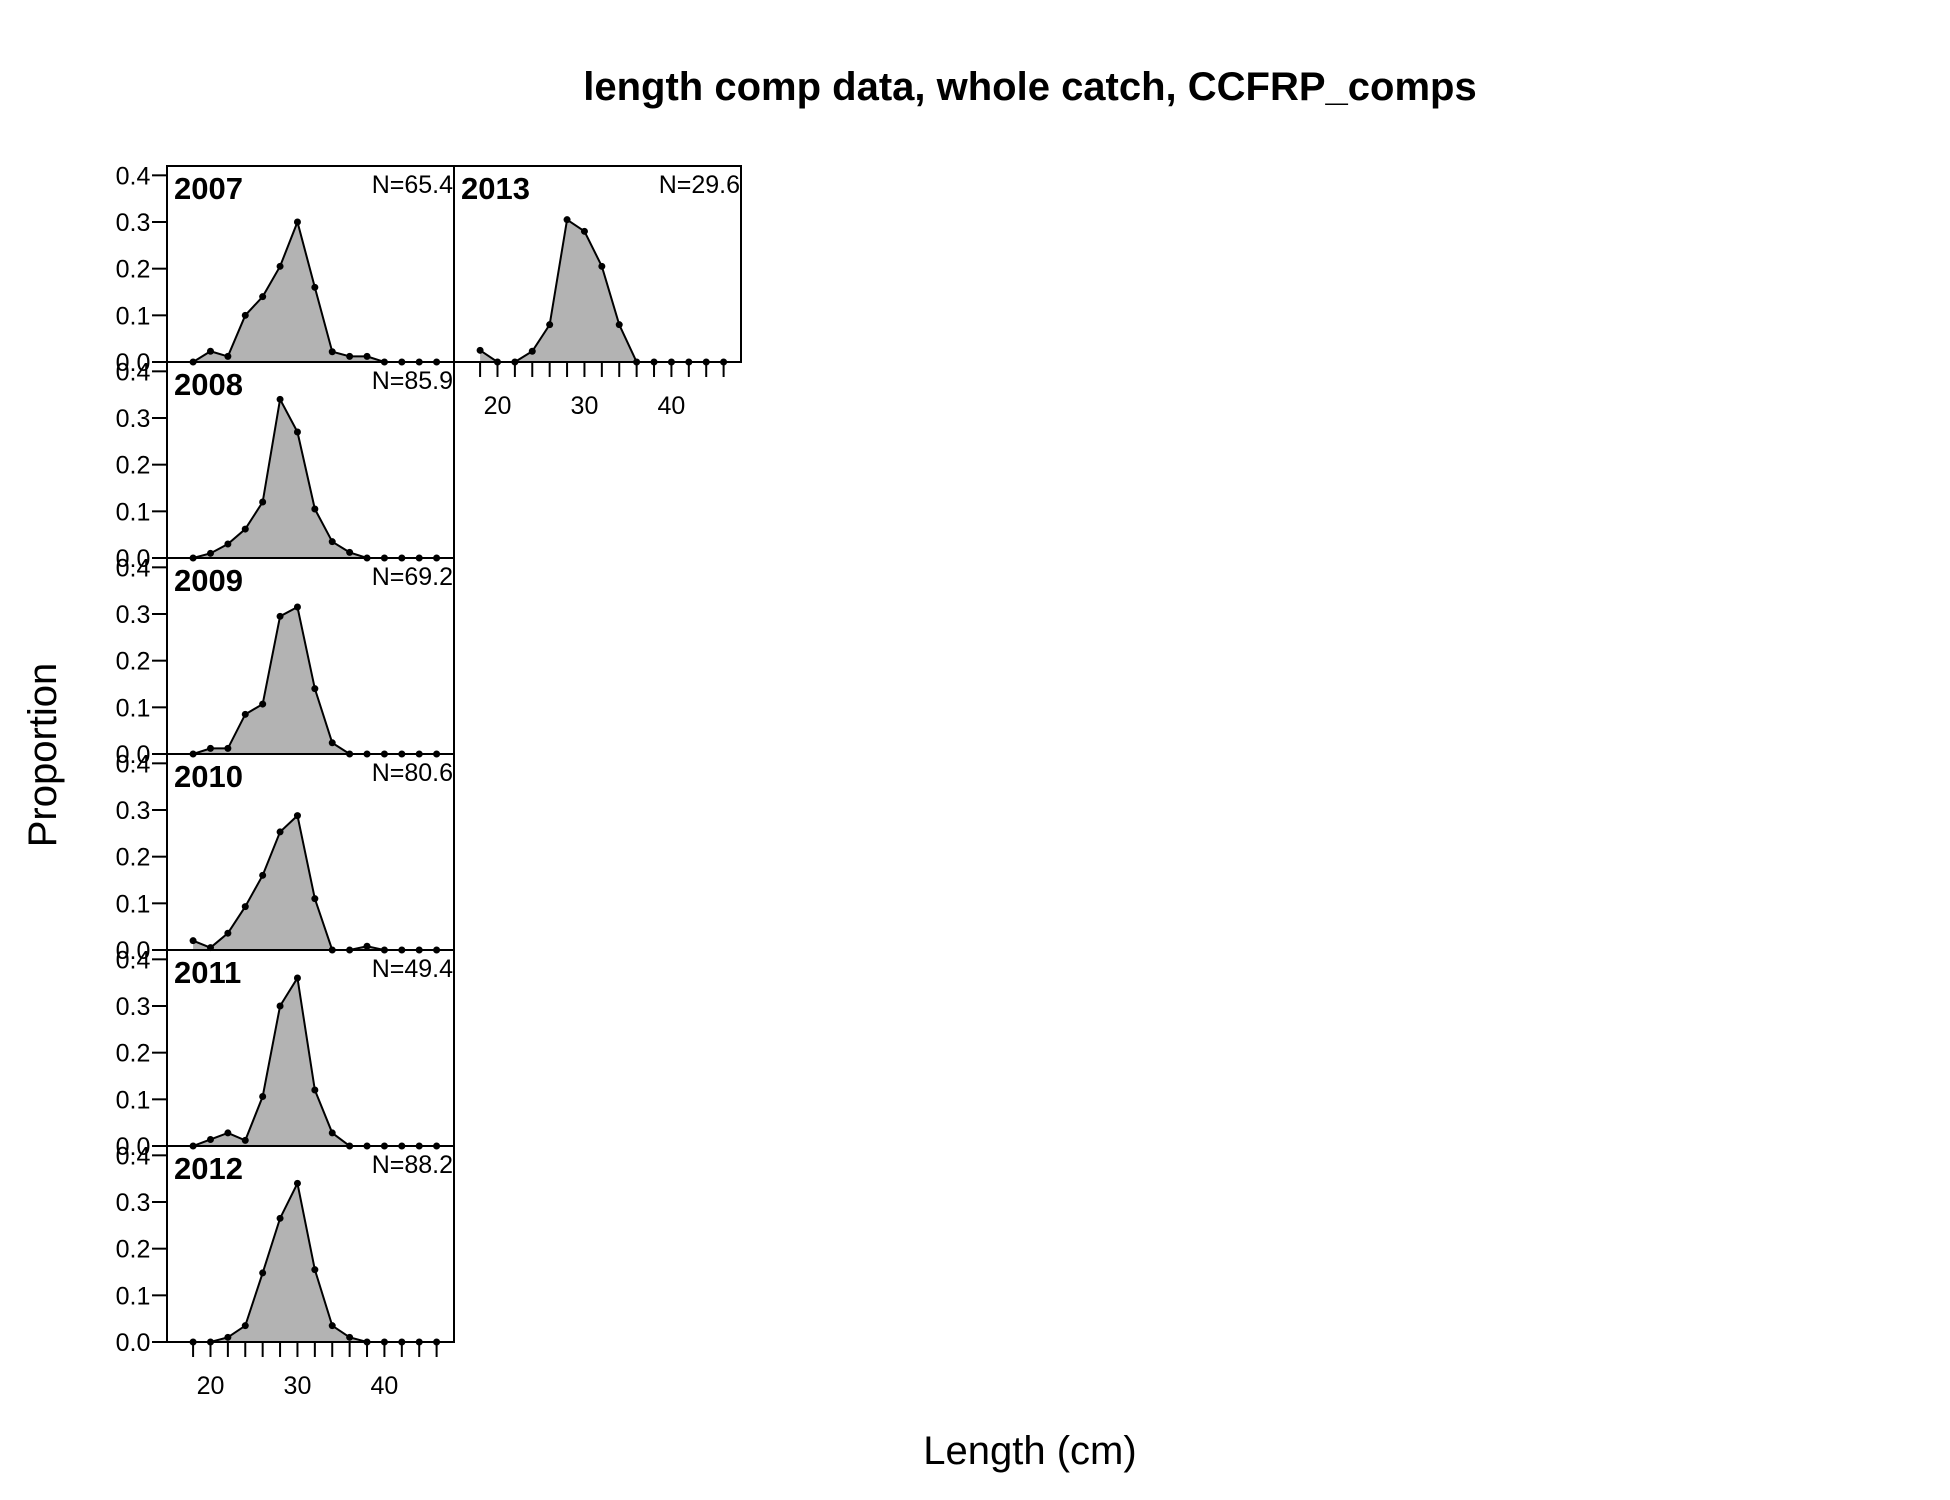 This screenshot has height=1500, width=1950. Describe the element at coordinates (133, 951) in the screenshot. I see `y-tick-label-2010-0: 0.0` at that location.